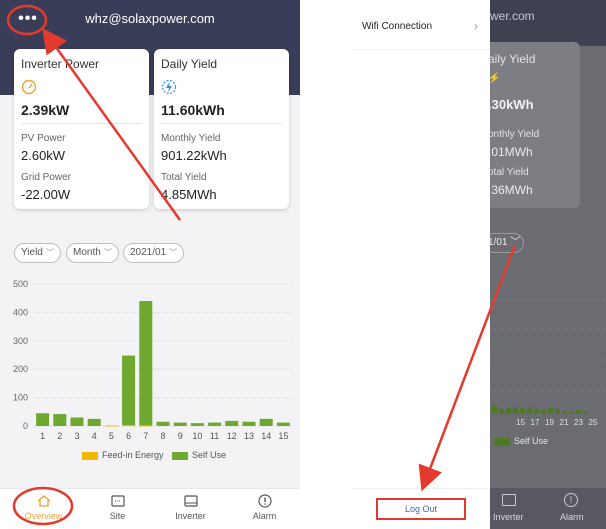 The image size is (606, 529). Describe the element at coordinates (43, 516) in the screenshot. I see `tab-label-overview: Overview` at that location.